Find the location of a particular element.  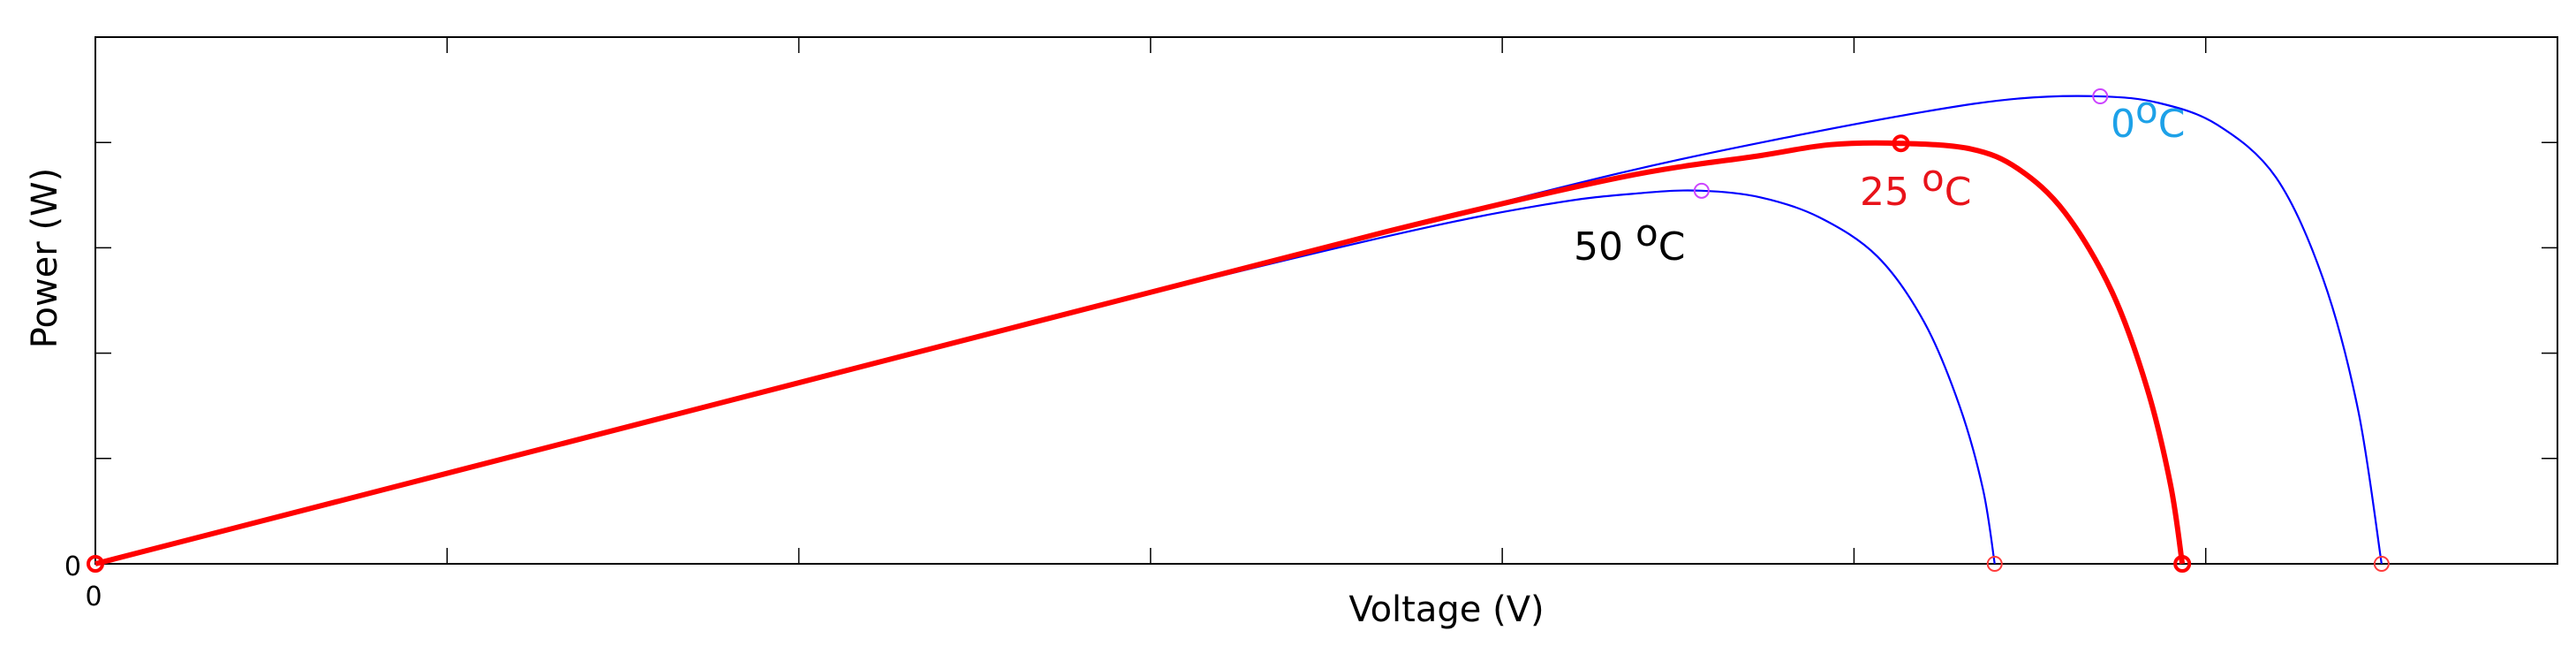

origin-marker is located at coordinates (95, 564).